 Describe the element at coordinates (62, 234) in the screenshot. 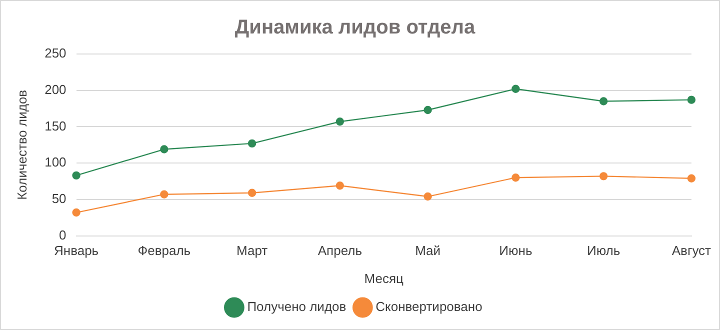

I see `y-tick-label: 0` at that location.